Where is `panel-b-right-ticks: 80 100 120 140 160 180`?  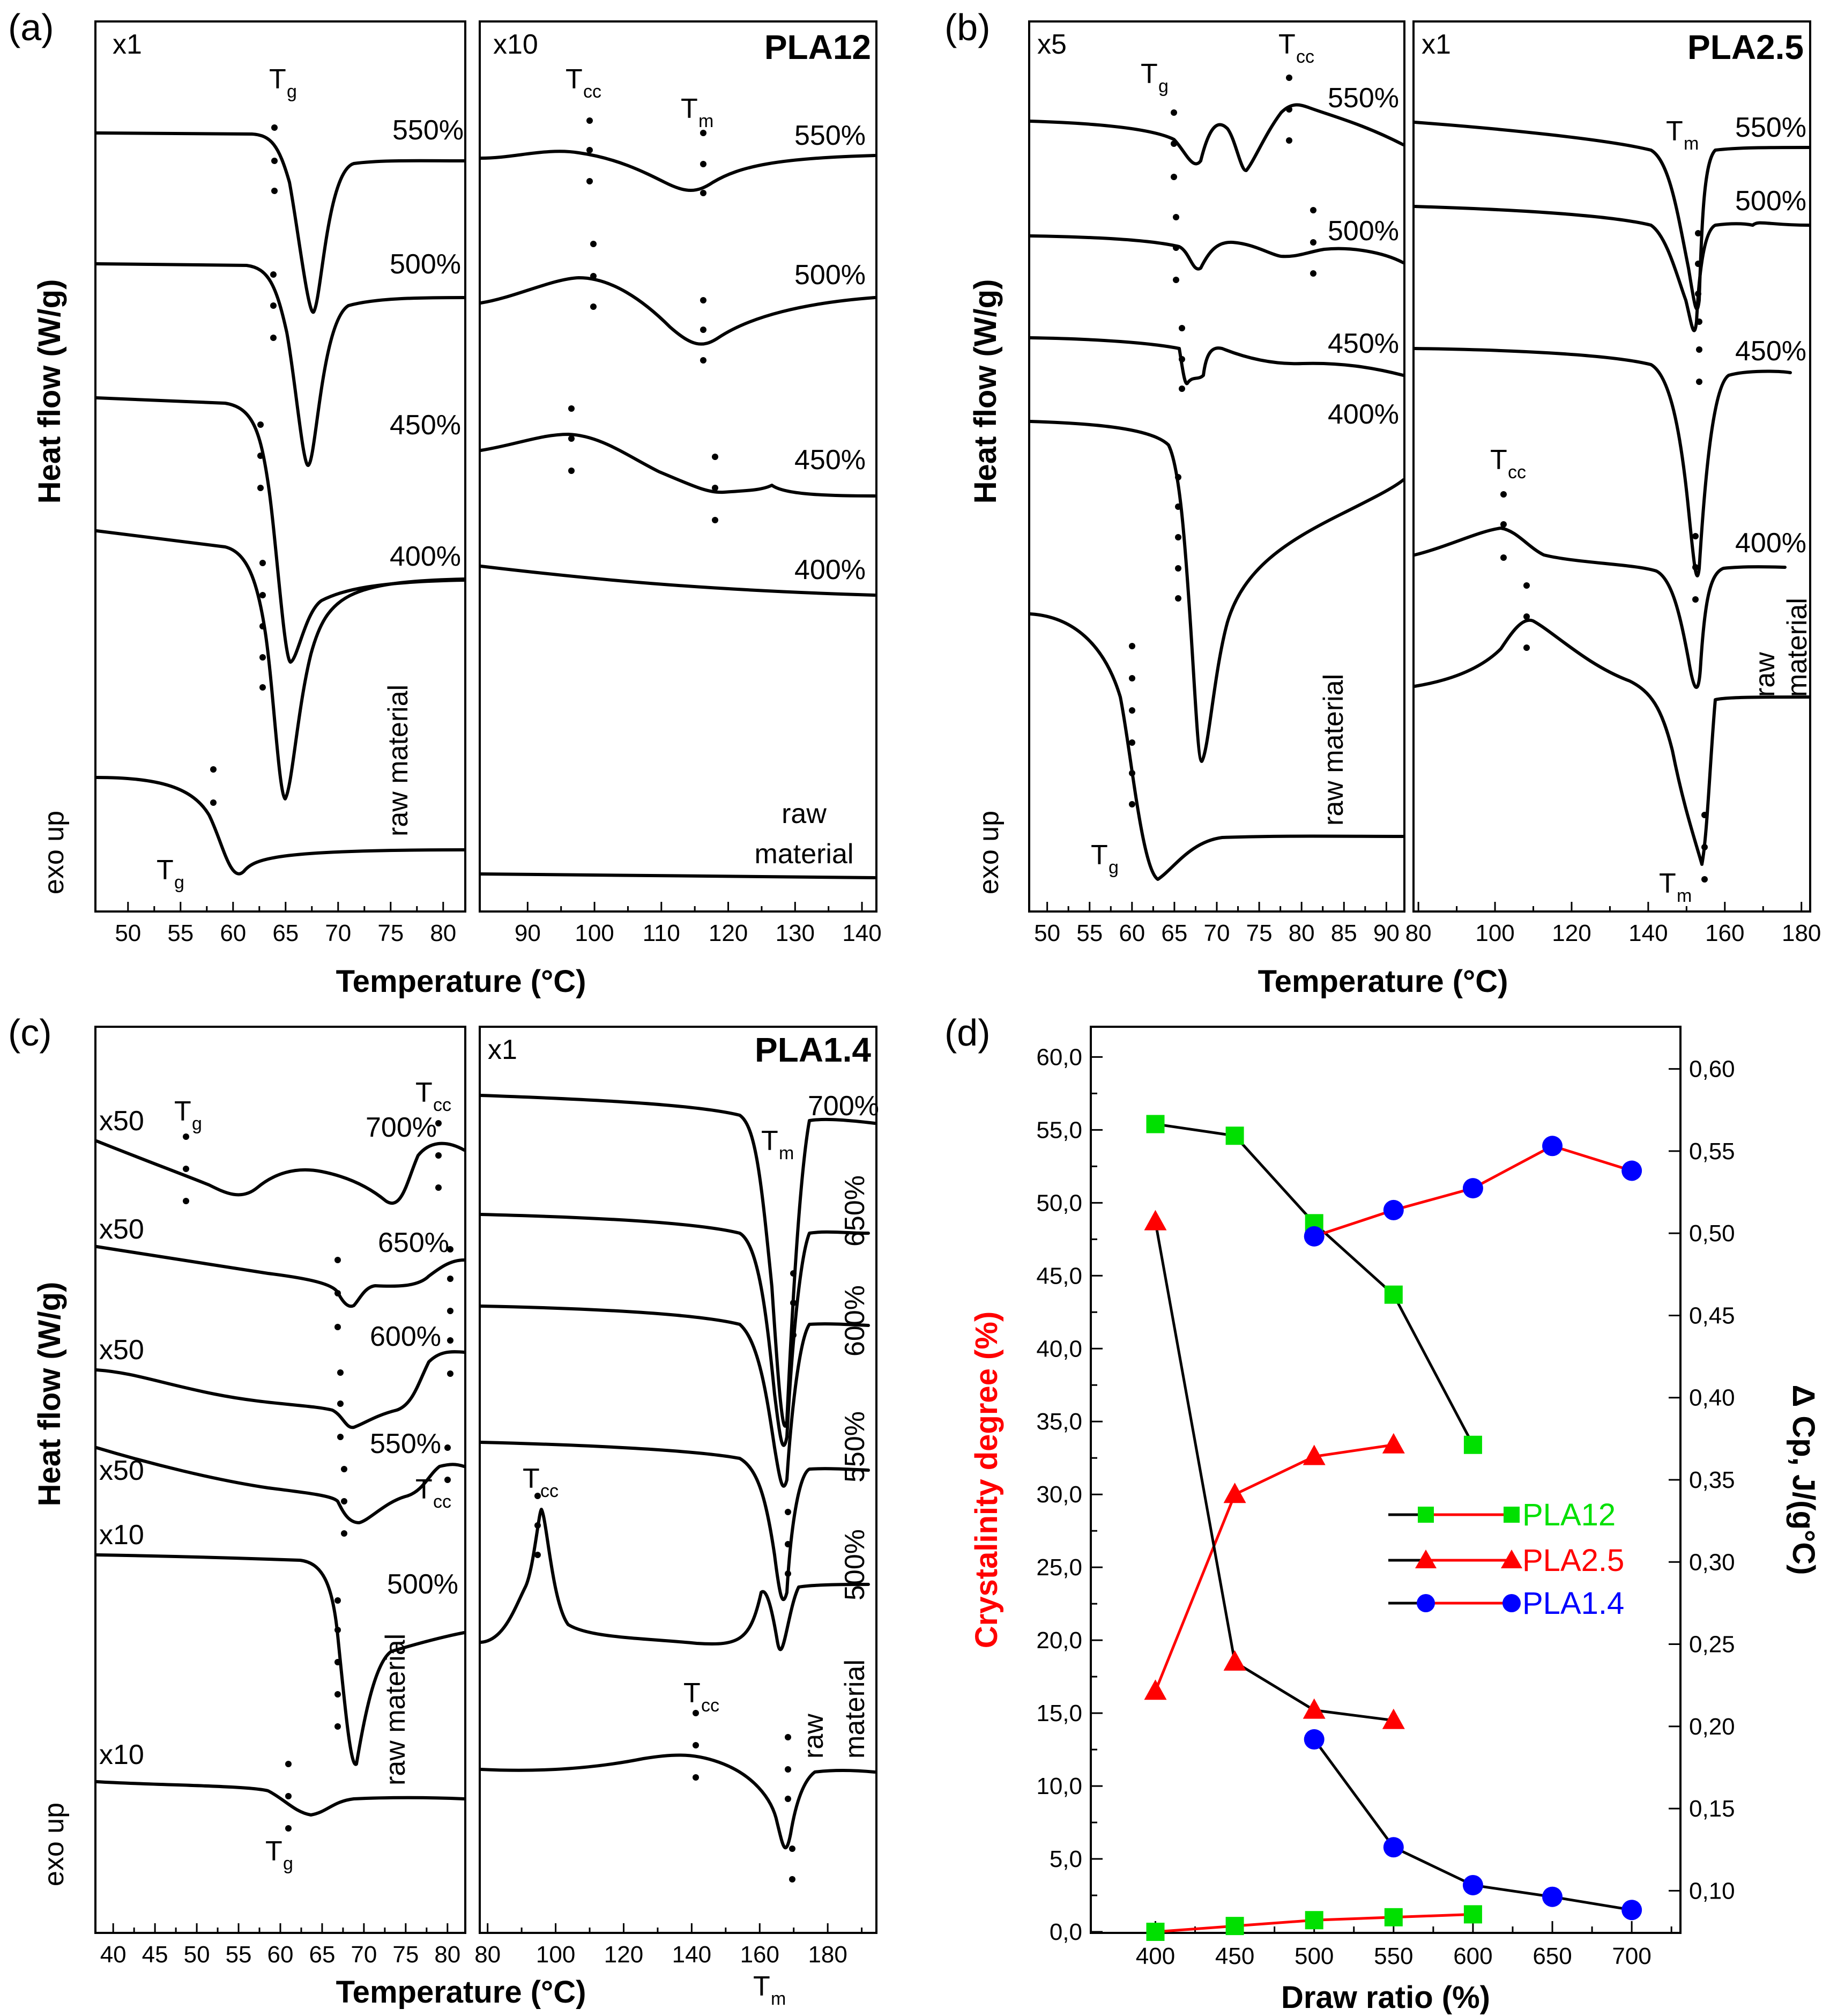
panel-b-right-ticks: 80 100 120 140 160 180 is located at coordinates (1613, 924).